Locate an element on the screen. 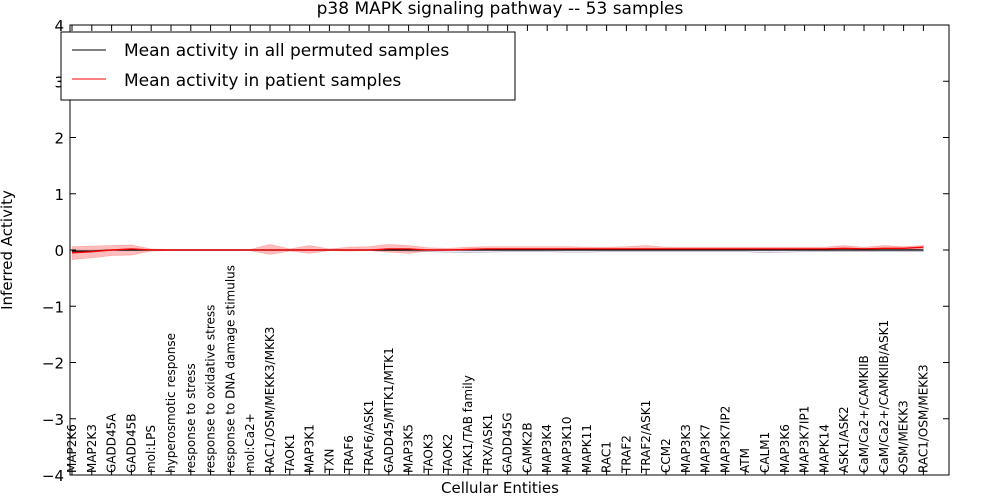 The image size is (1000, 504). x-category-label: ATM is located at coordinates (745, 460).